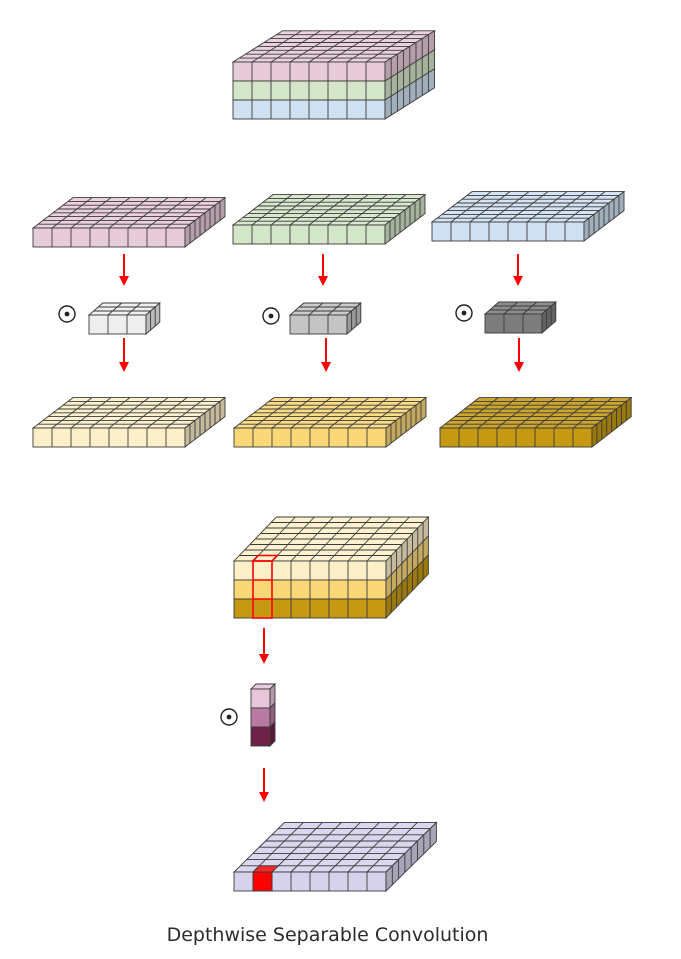 This screenshot has width=681, height=959. I want to click on stacked-depthwise-output, so click(331, 567).